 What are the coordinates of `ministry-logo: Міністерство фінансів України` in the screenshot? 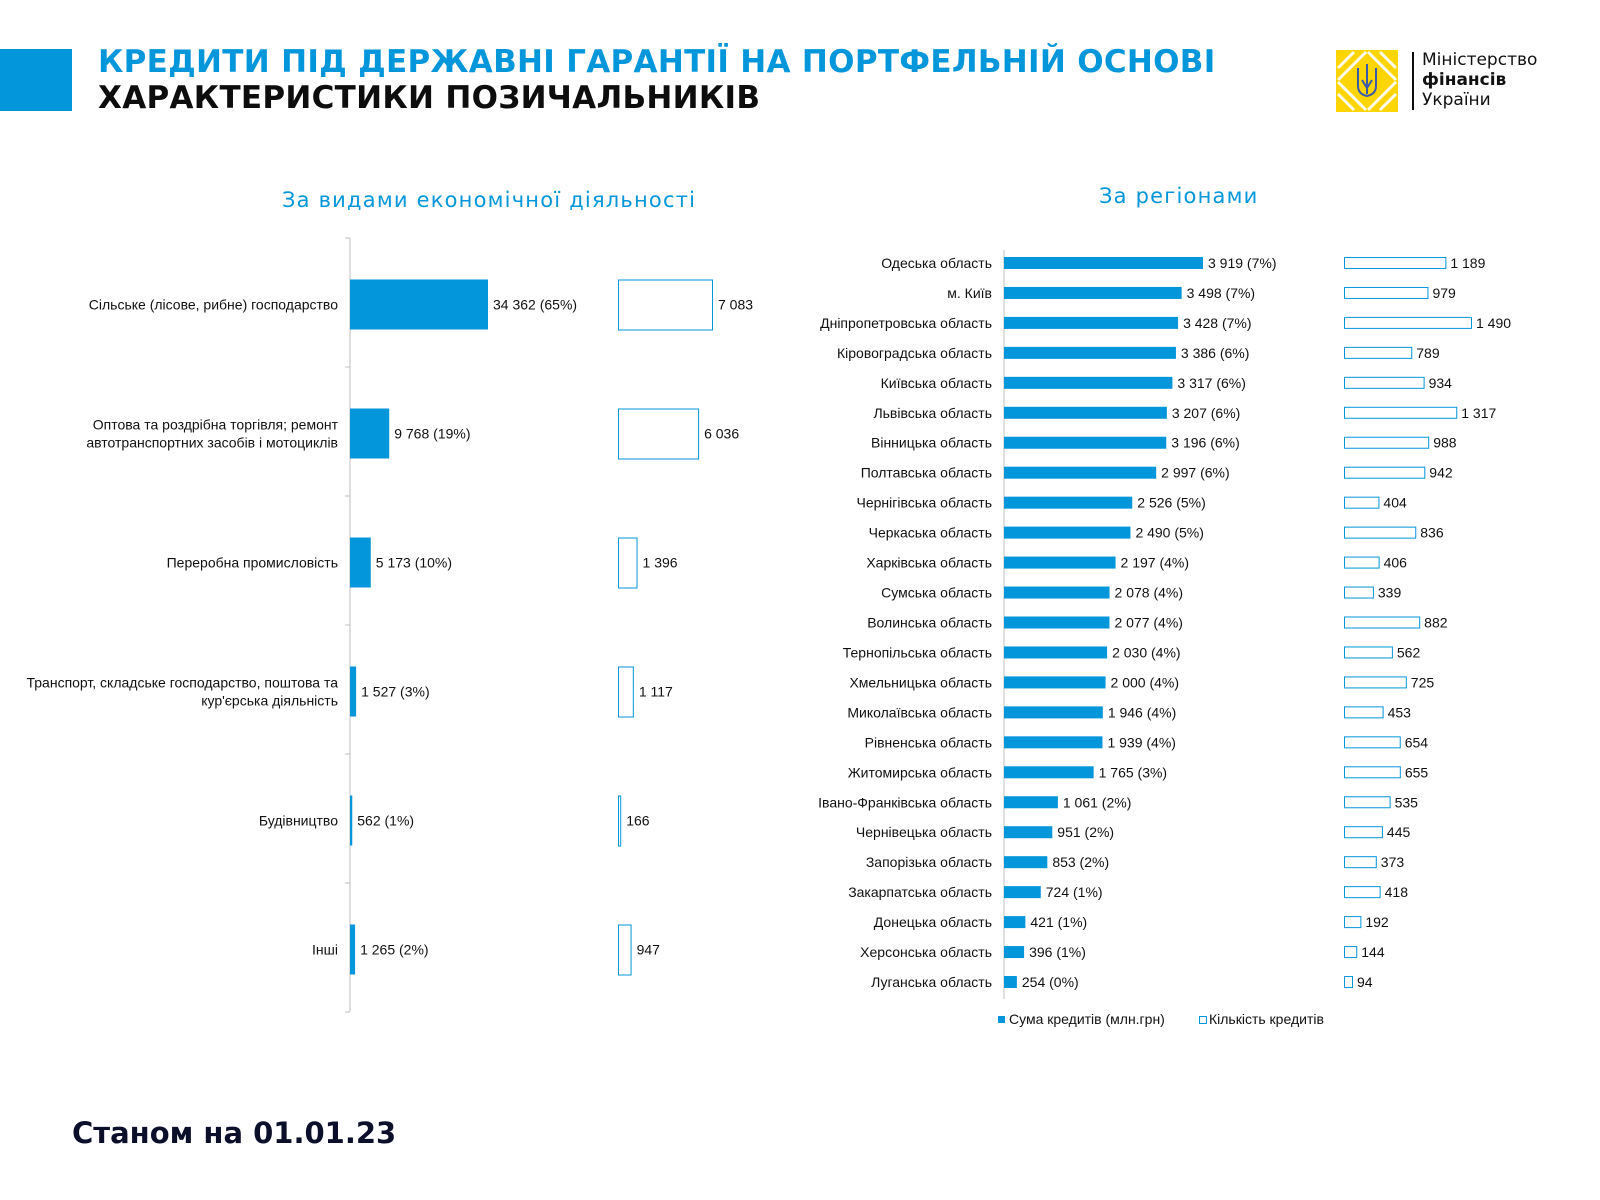 It's located at (1456, 82).